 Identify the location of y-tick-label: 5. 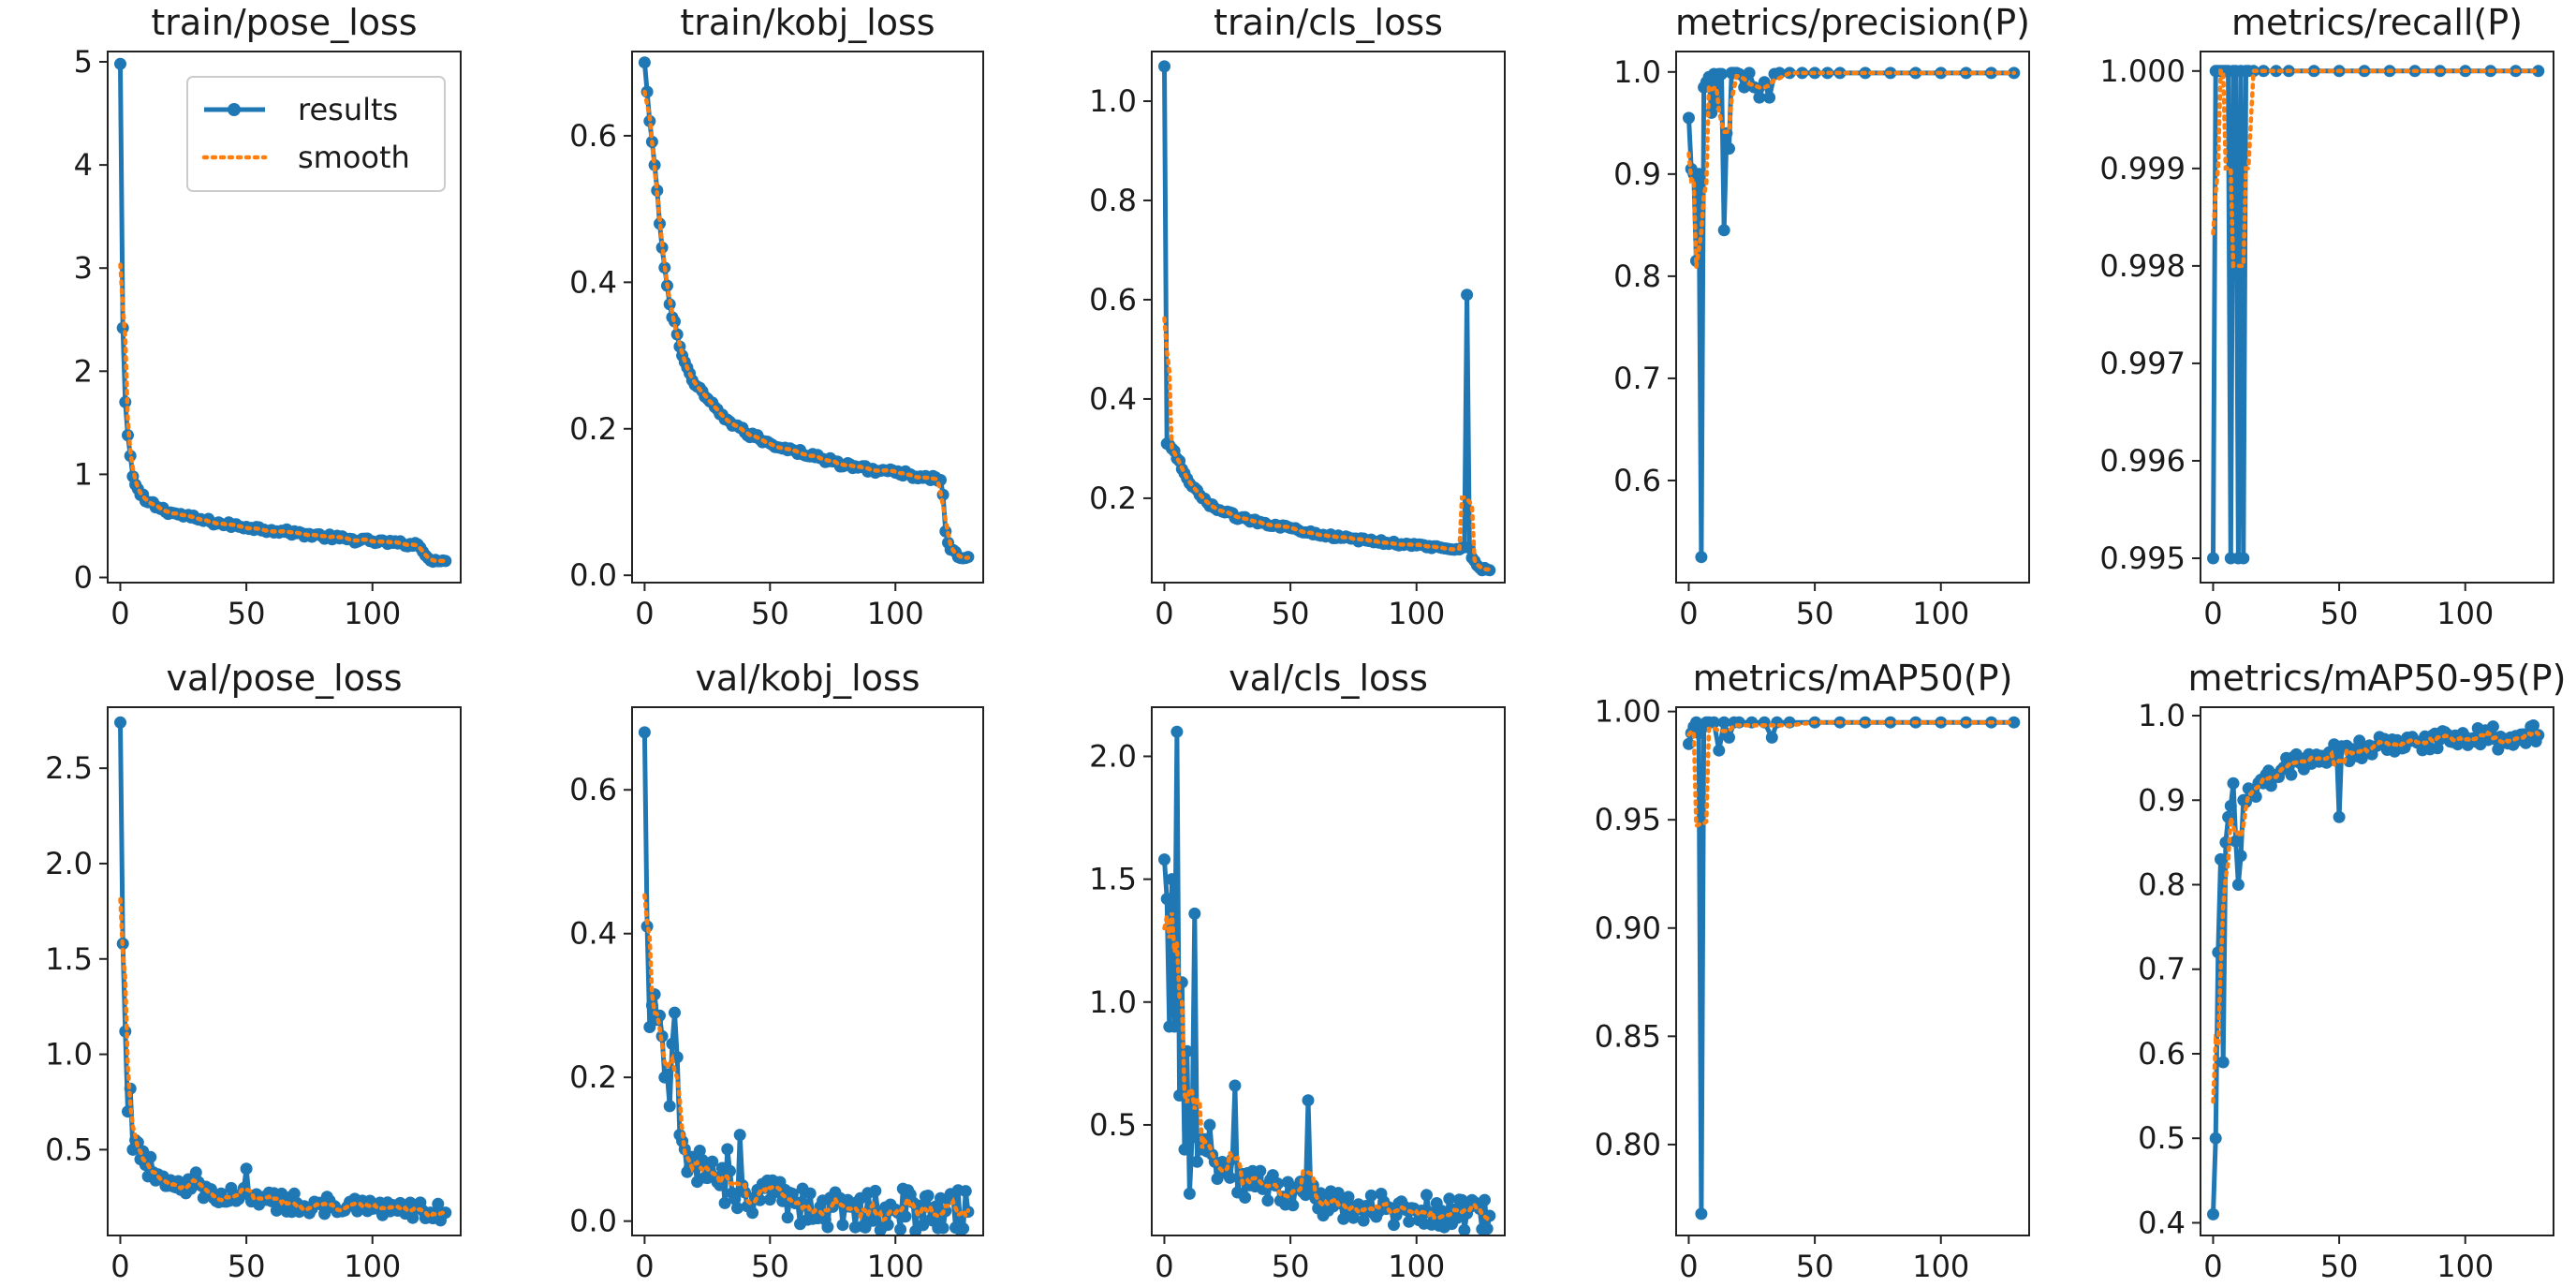
(83, 62).